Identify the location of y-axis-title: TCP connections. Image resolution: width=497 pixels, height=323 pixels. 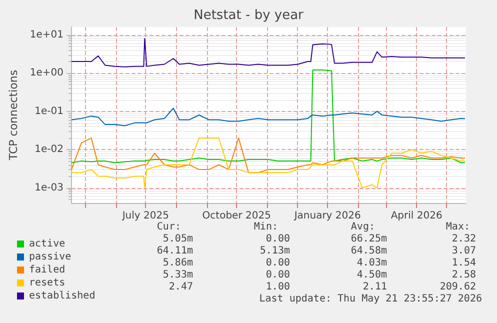
(13, 116).